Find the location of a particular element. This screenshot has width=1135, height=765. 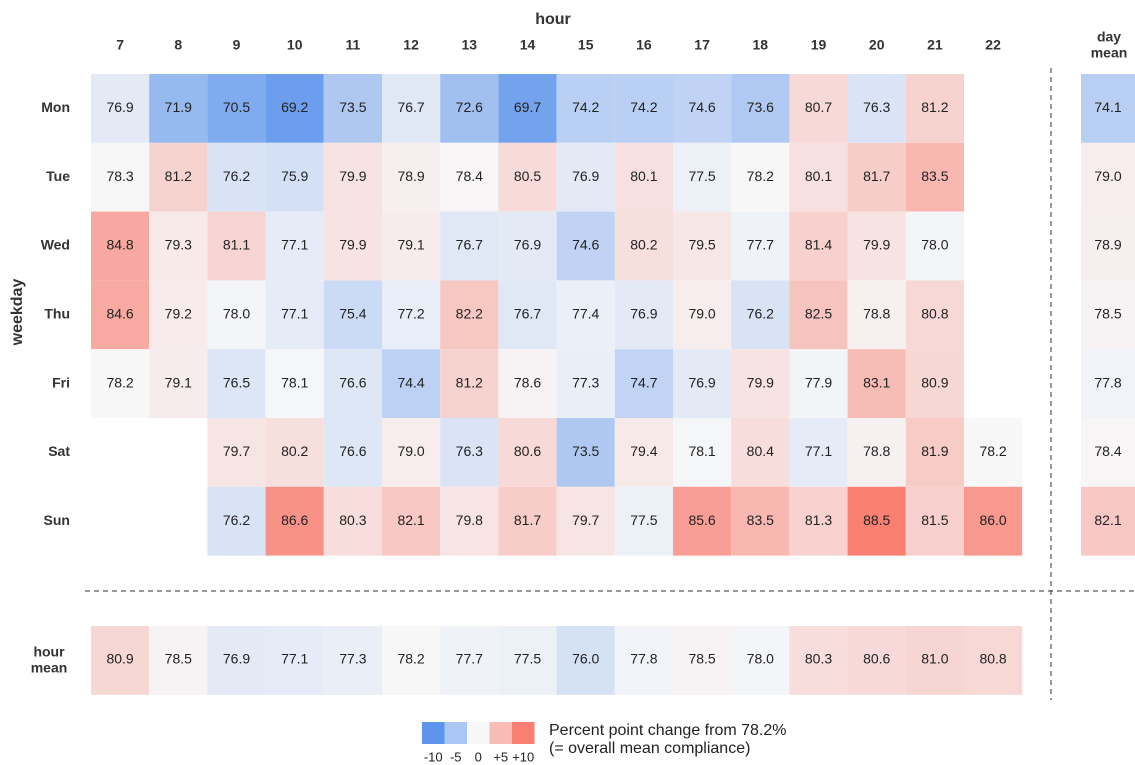

cell-label: 77.4 is located at coordinates (585, 314).